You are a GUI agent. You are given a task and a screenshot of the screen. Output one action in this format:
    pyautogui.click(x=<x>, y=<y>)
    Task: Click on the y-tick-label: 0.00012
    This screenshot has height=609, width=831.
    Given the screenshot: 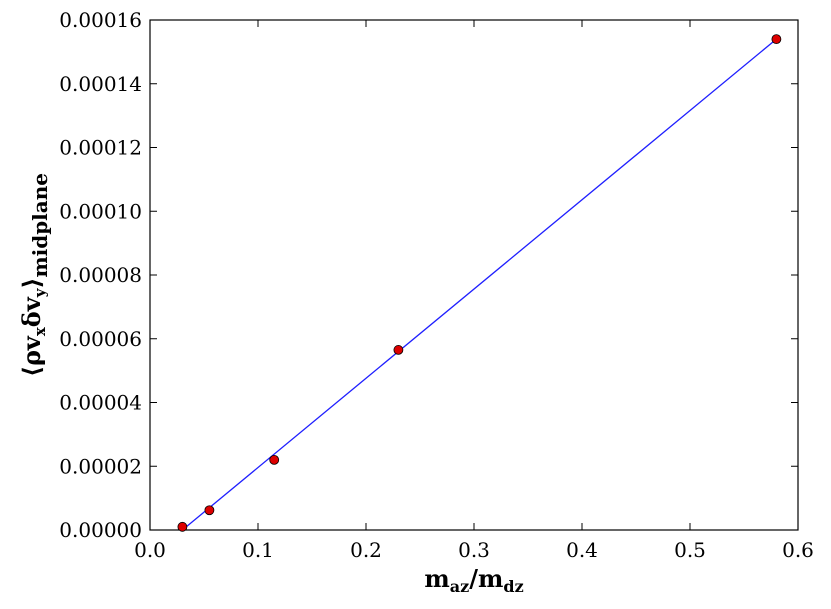 What is the action you would take?
    pyautogui.click(x=100, y=148)
    